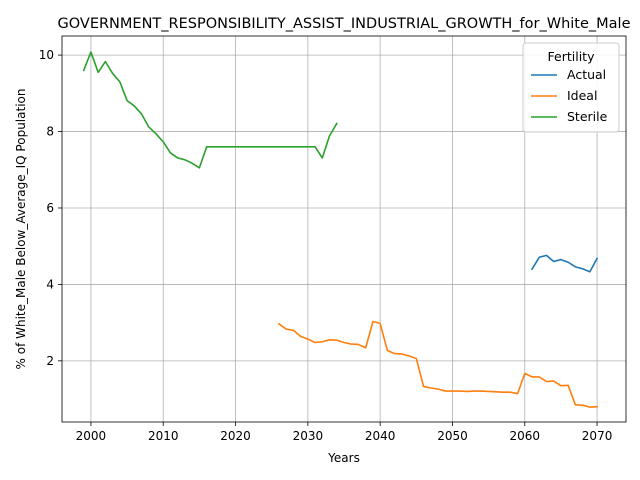 The height and width of the screenshot is (480, 640). What do you see at coordinates (50, 361) in the screenshot?
I see `y-tick-label: 2` at bounding box center [50, 361].